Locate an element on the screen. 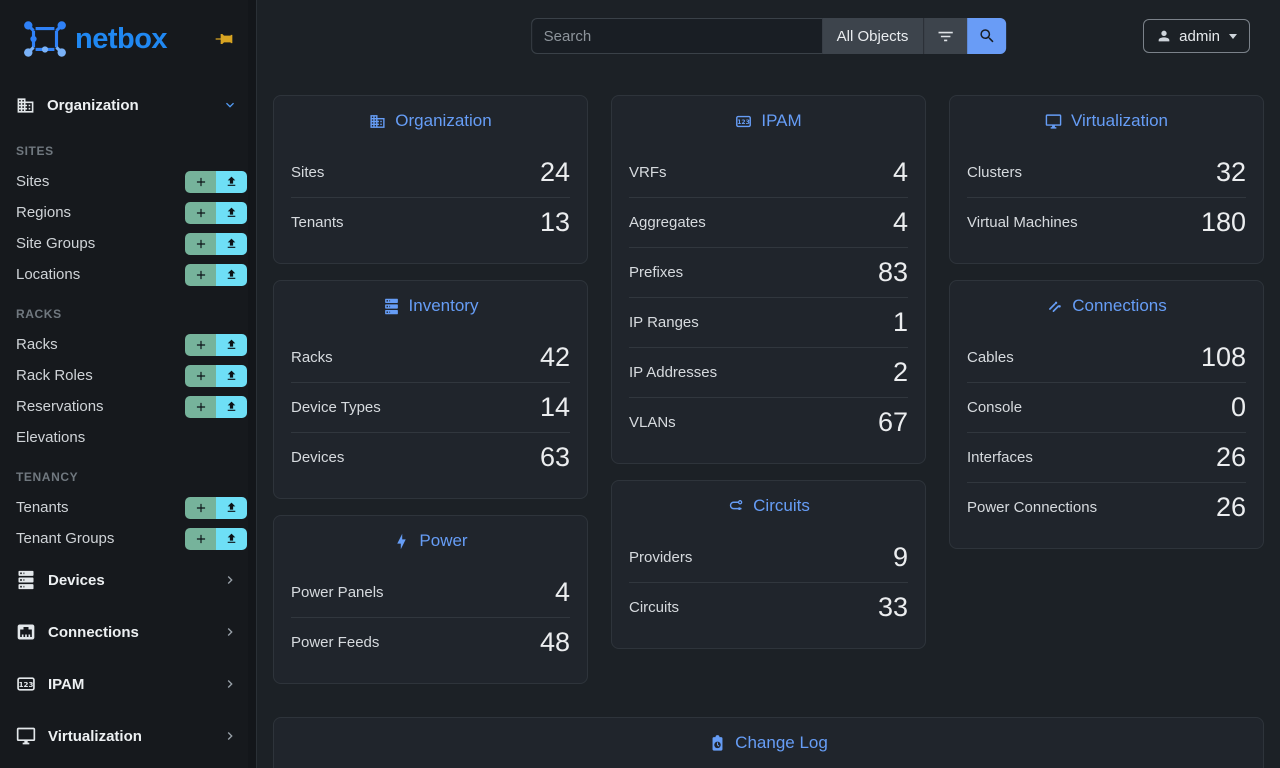 The height and width of the screenshot is (768, 1280). pin-sidebar-button is located at coordinates (224, 39).